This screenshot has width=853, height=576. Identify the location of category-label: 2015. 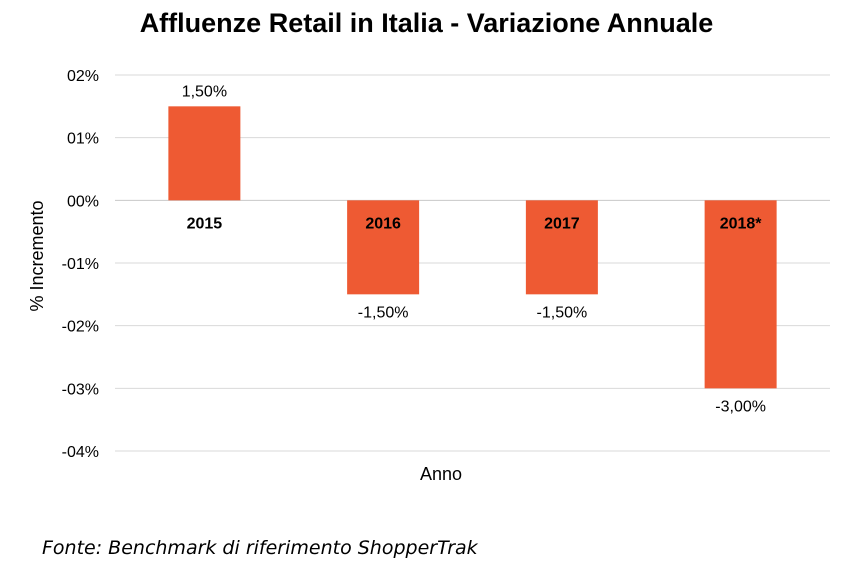
(205, 223).